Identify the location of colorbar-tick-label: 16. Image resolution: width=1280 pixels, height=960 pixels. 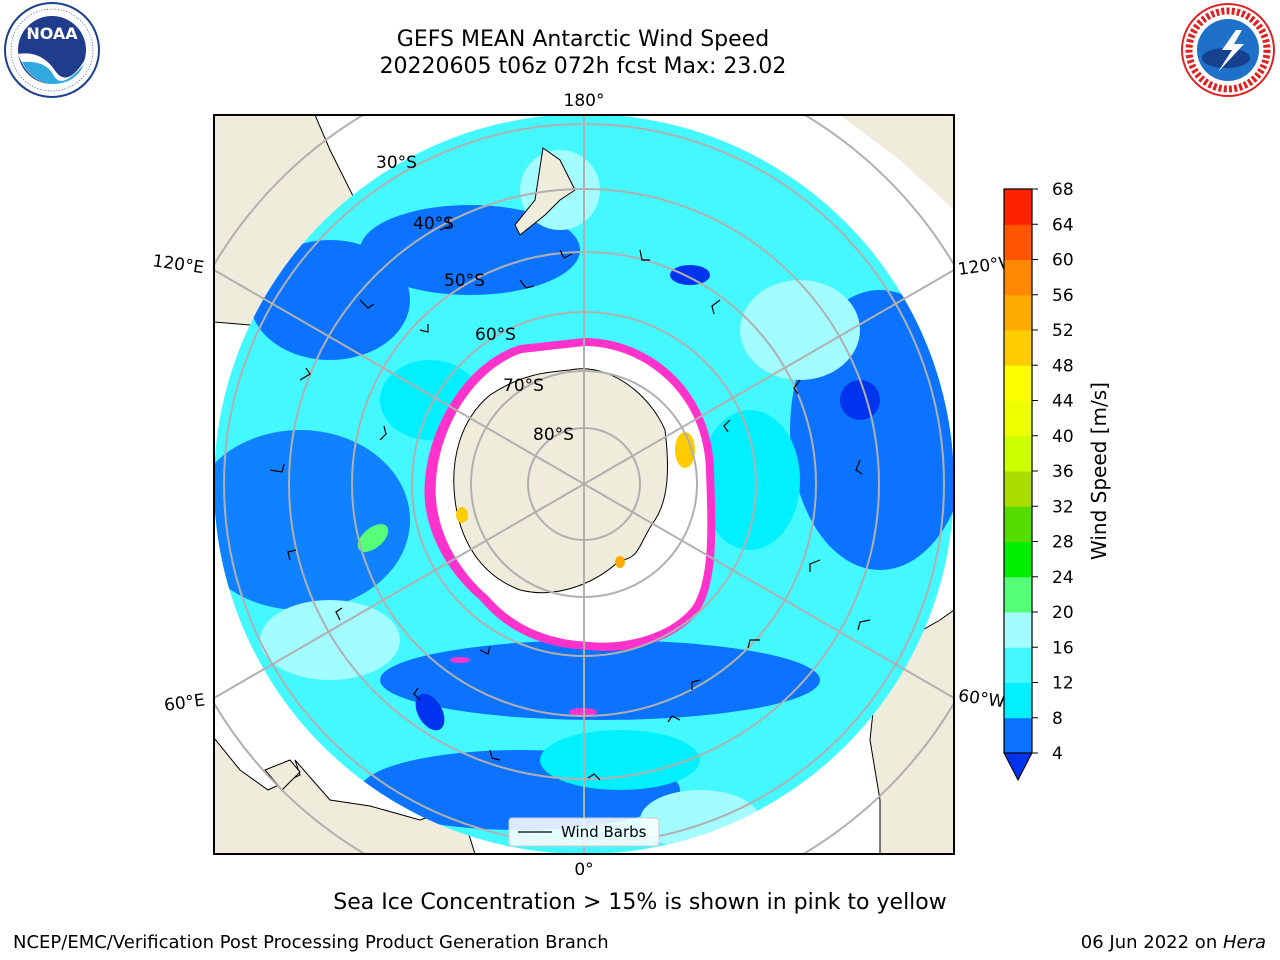
(1063, 648).